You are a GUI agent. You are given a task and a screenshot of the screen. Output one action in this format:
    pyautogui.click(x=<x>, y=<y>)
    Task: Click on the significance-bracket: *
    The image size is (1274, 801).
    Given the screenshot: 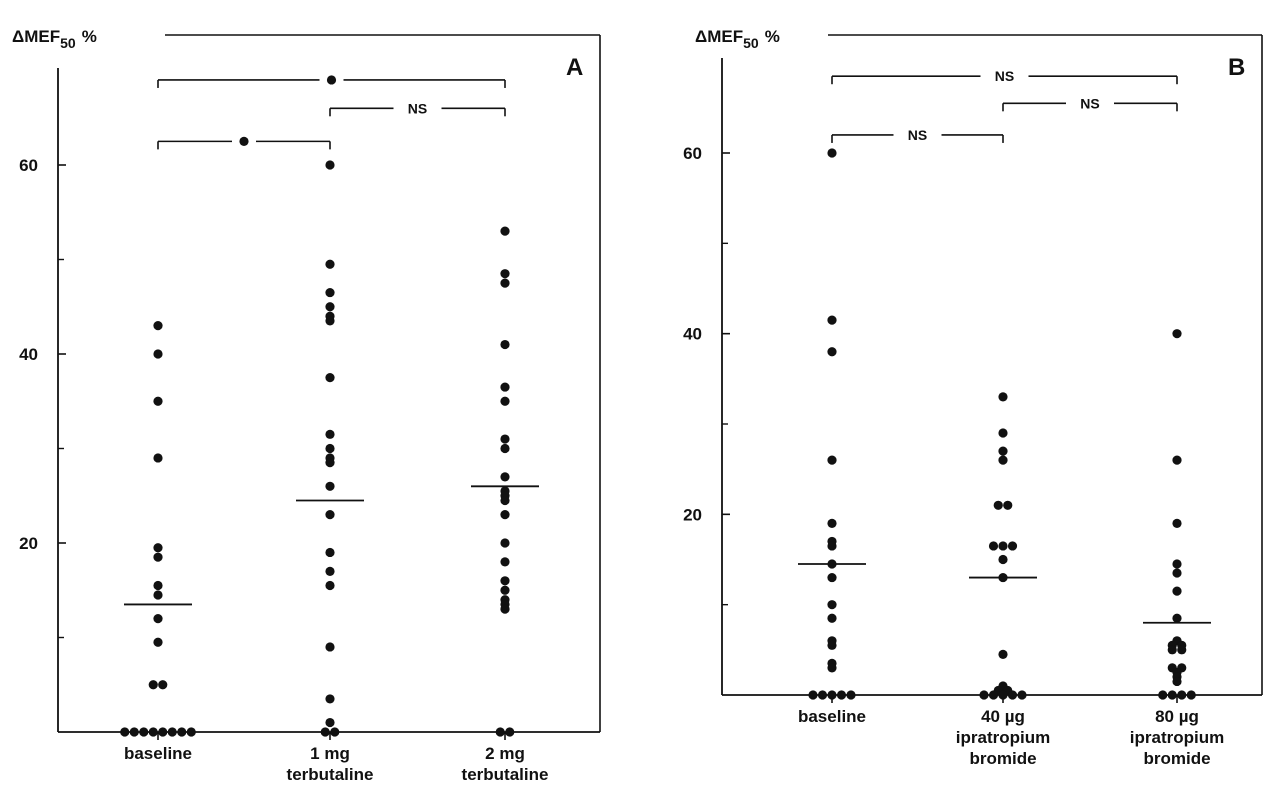 What is the action you would take?
    pyautogui.click(x=331, y=79)
    